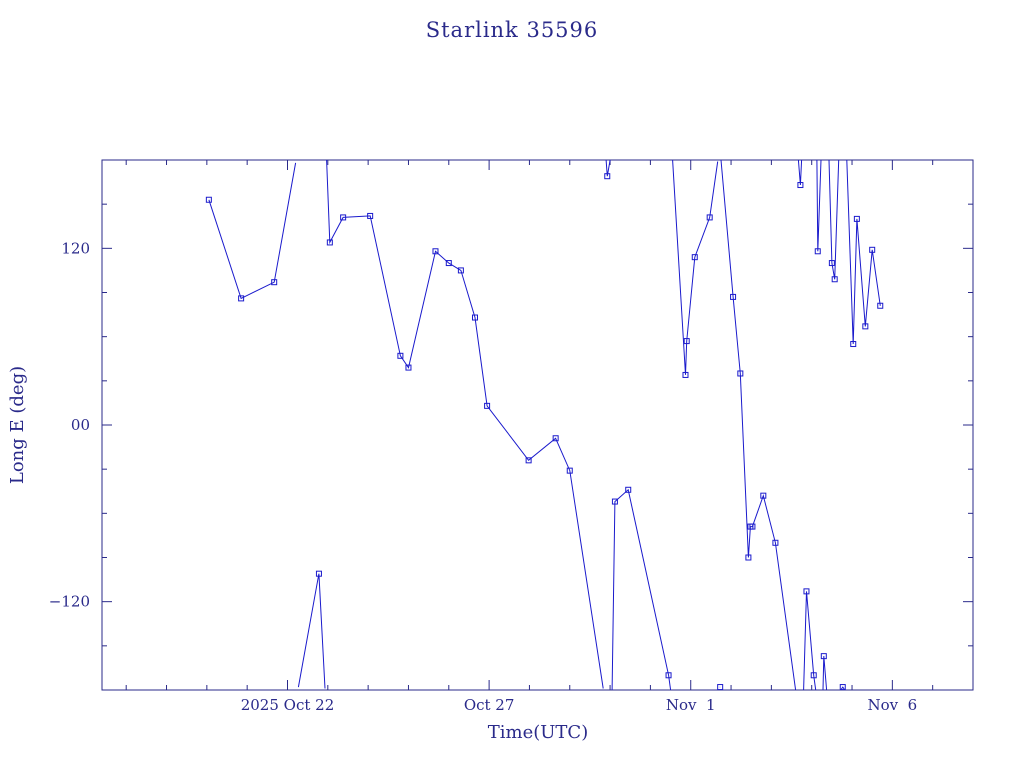 The height and width of the screenshot is (768, 1024). I want to click on y-tick-label: 120, so click(75, 248).